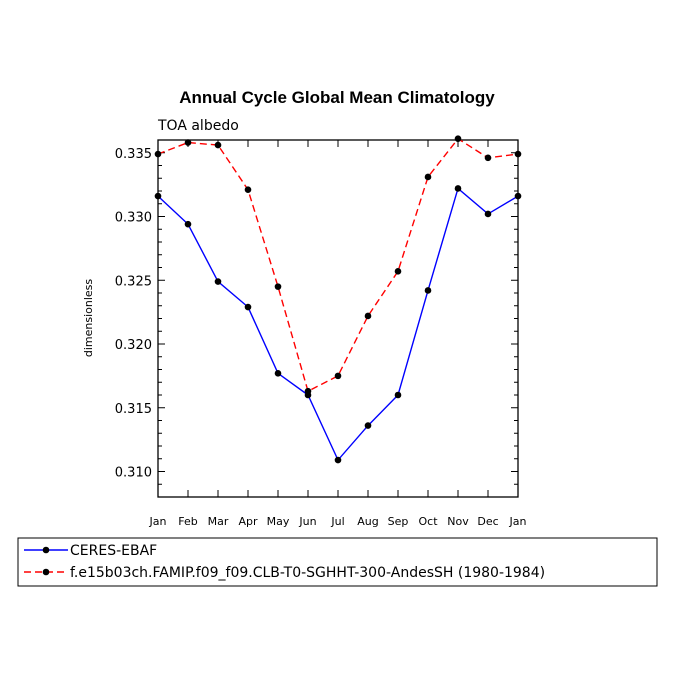 The height and width of the screenshot is (675, 675). What do you see at coordinates (133, 409) in the screenshot?
I see `y-tick-label: 0.315` at bounding box center [133, 409].